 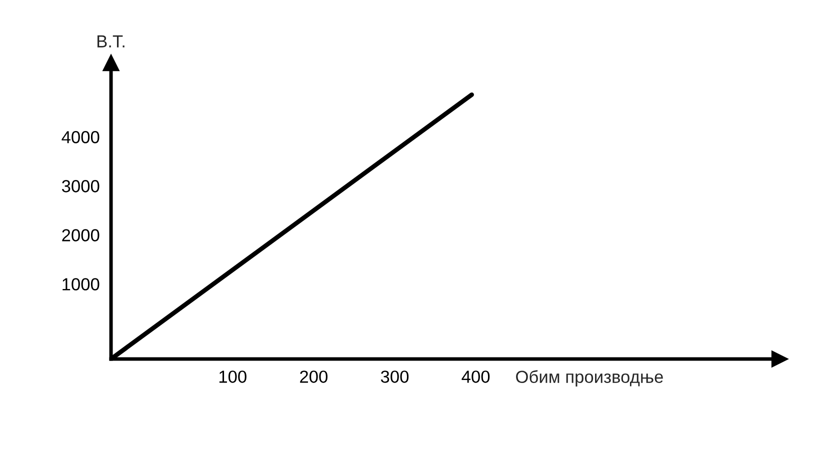 I want to click on y-tick-label: 4000, so click(x=81, y=137).